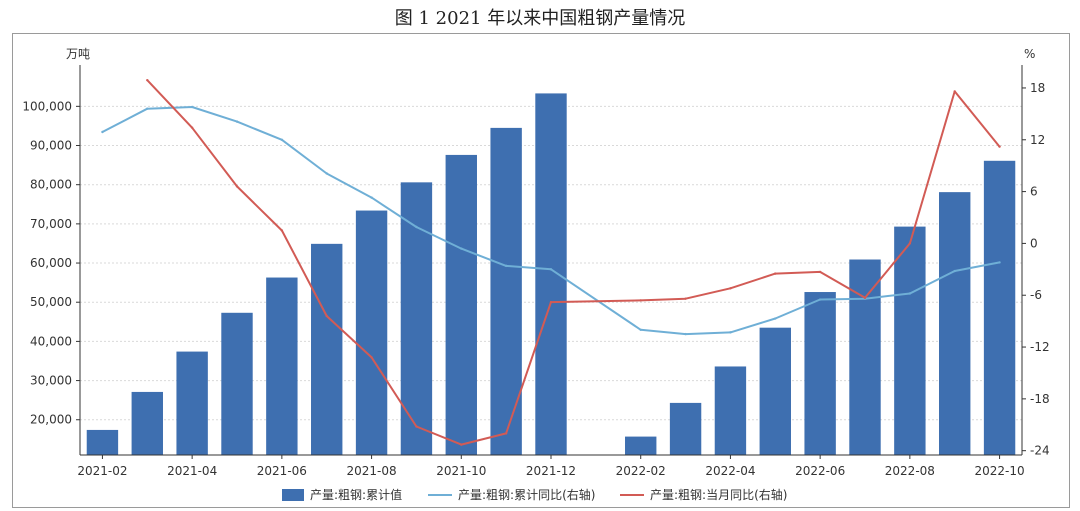 The image size is (1080, 511). I want to click on x-tick-label: 2021-08, so click(372, 471).